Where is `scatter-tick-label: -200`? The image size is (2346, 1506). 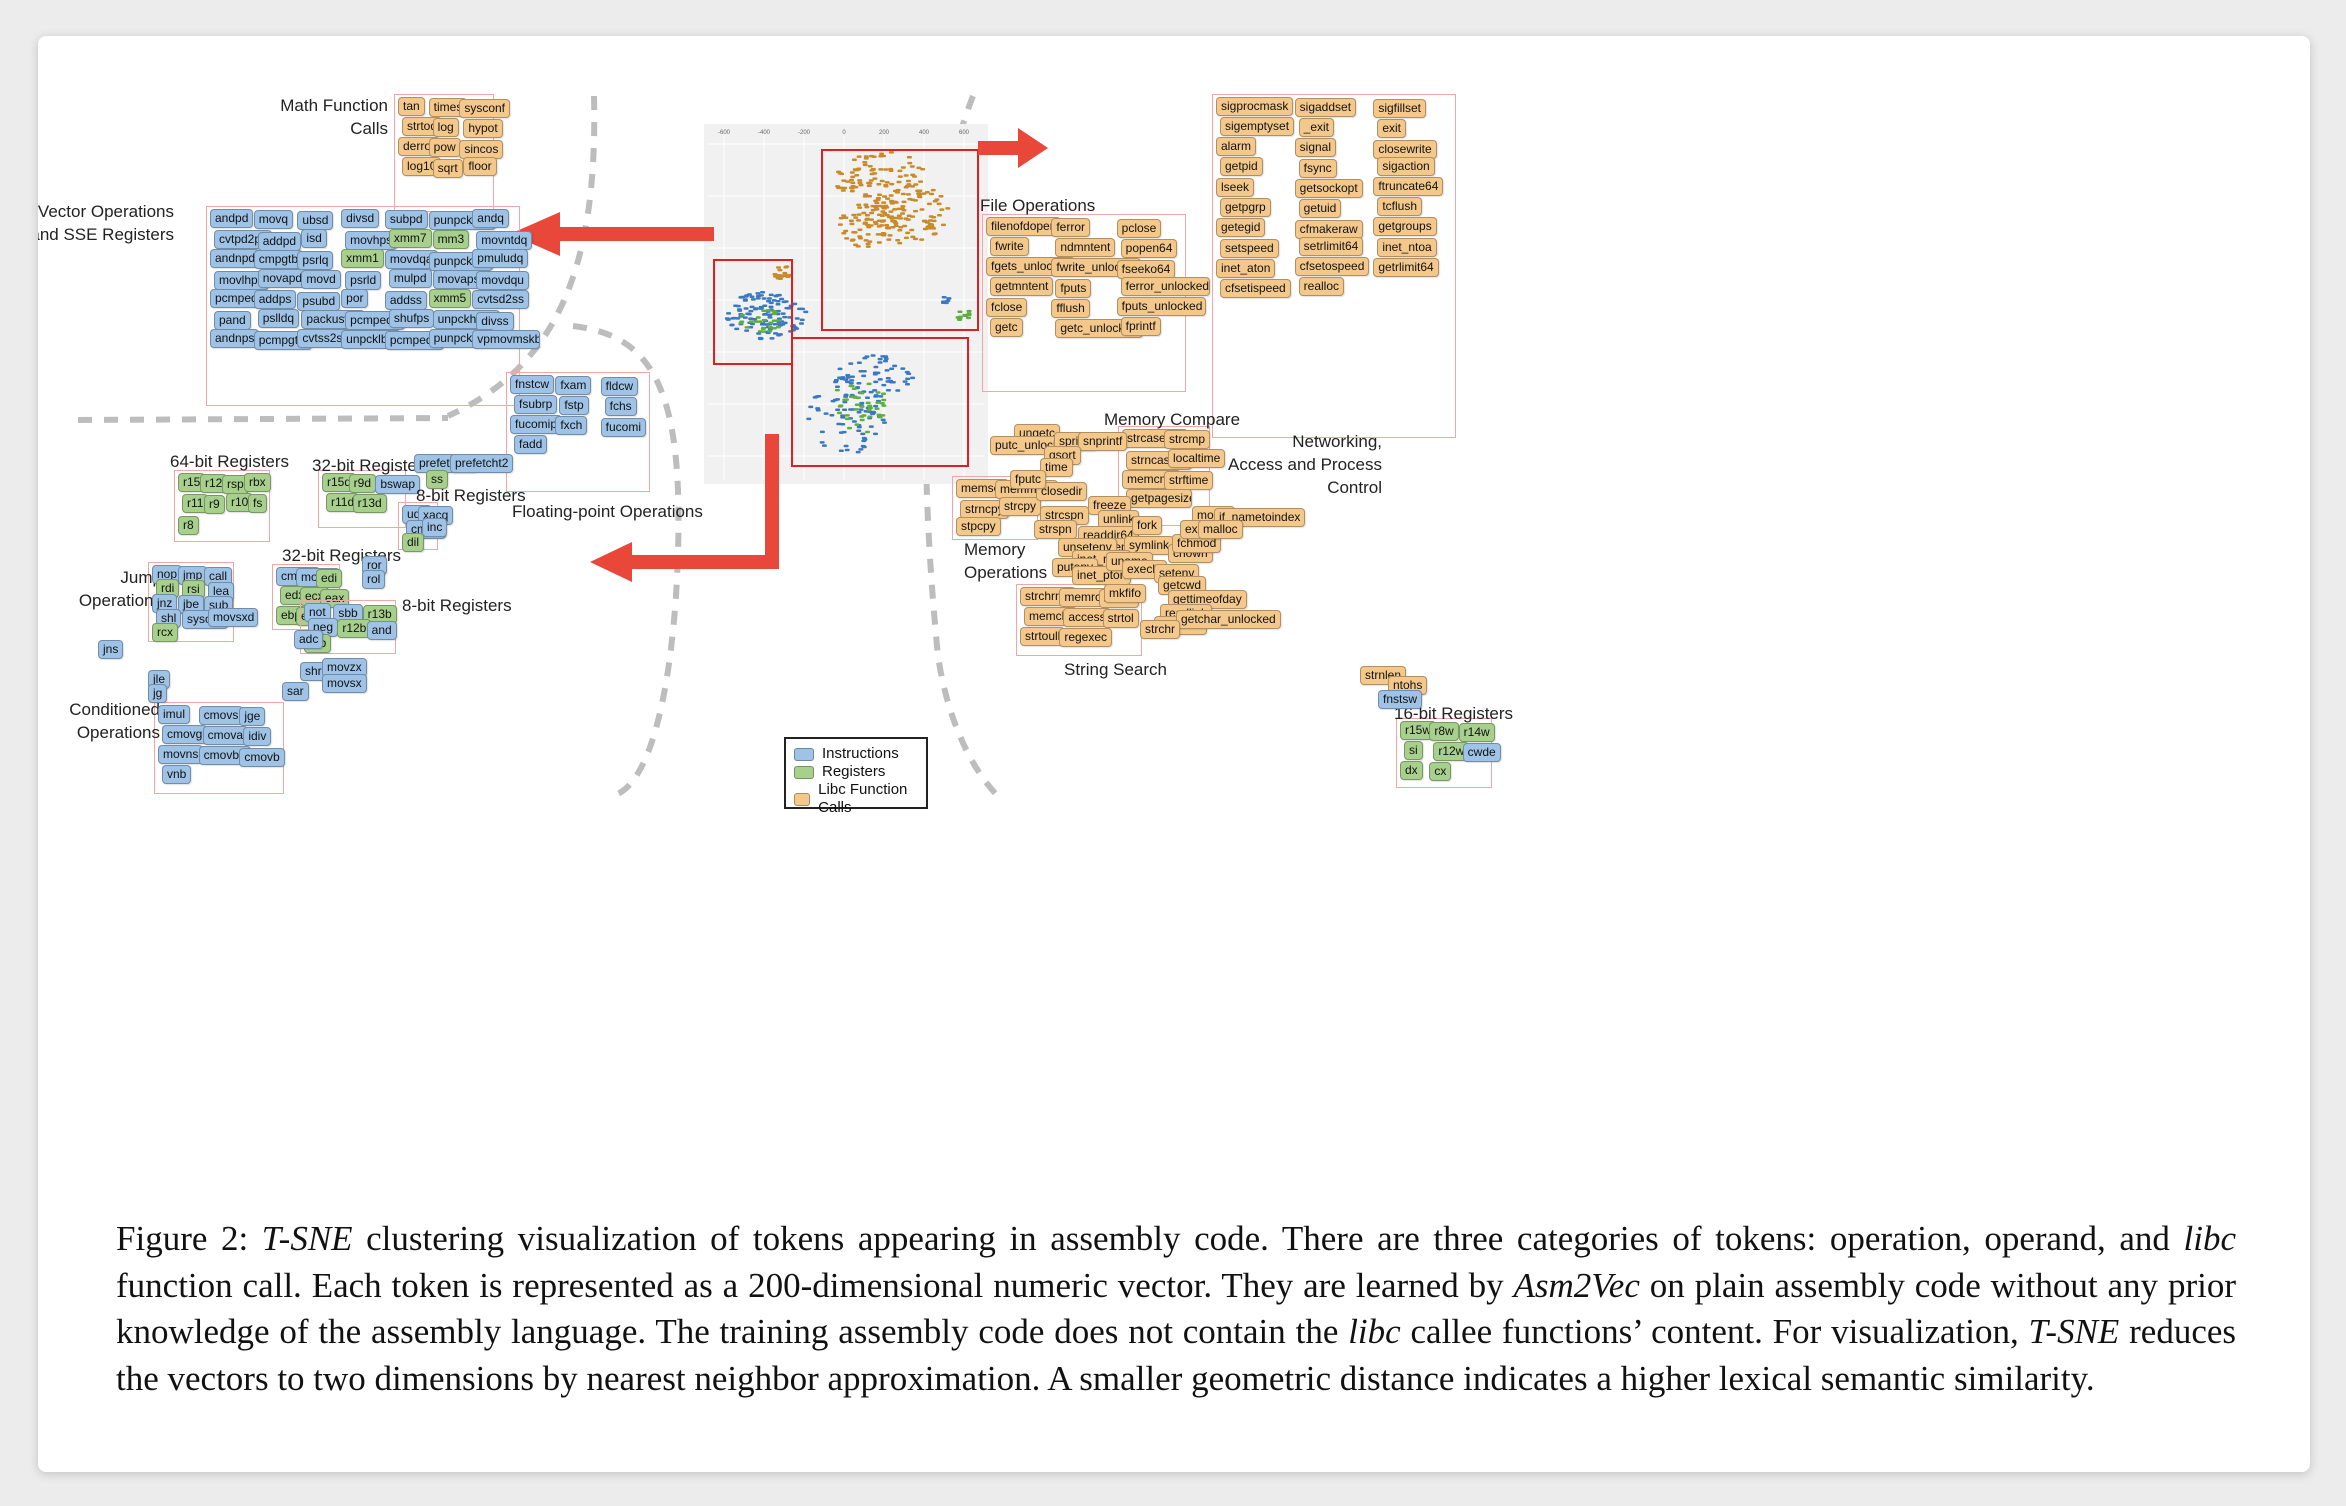
scatter-tick-label: -200 is located at coordinates (804, 133).